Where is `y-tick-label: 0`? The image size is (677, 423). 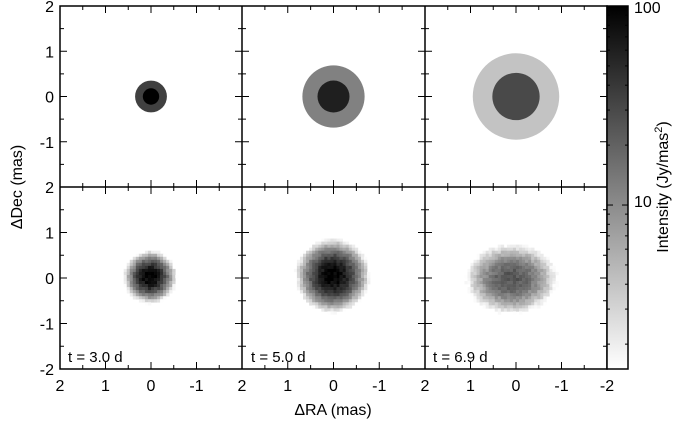 y-tick-label: 0 is located at coordinates (49, 98).